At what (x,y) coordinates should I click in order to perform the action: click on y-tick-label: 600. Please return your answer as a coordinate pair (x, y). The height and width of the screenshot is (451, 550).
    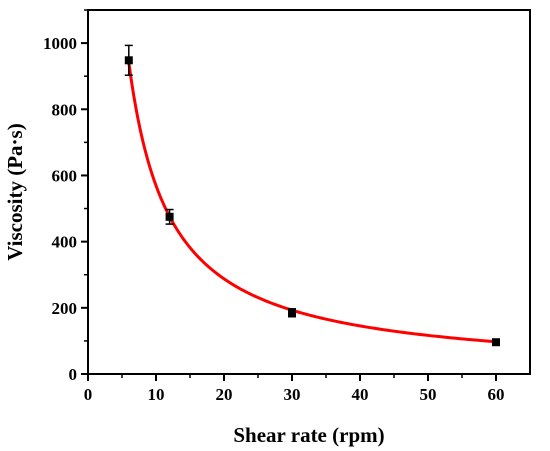
    Looking at the image, I should click on (65, 175).